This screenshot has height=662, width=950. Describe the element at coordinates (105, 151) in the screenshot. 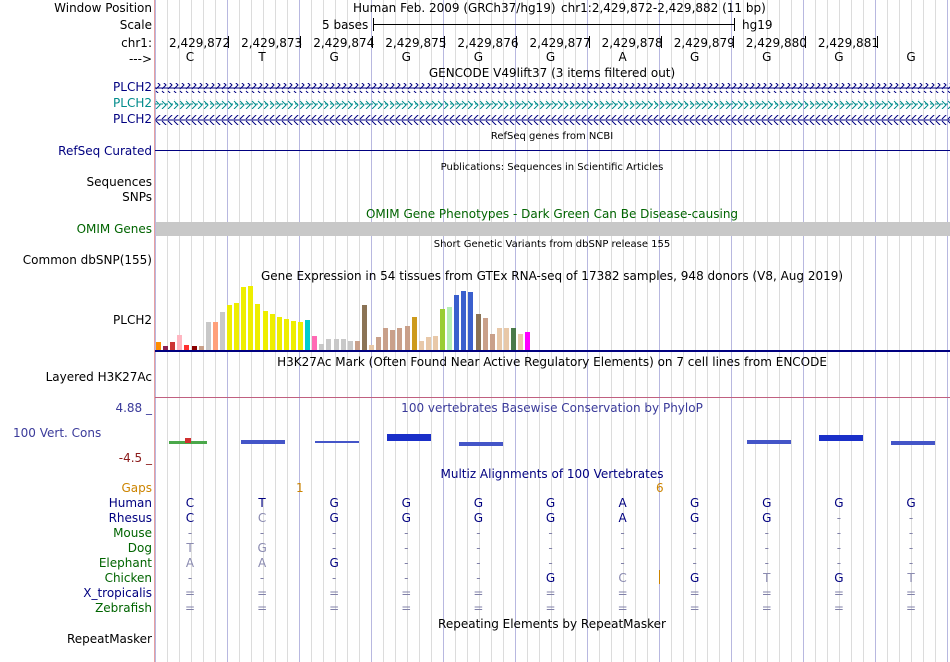

I see `refseq-track-label: RefSeq Curated` at that location.